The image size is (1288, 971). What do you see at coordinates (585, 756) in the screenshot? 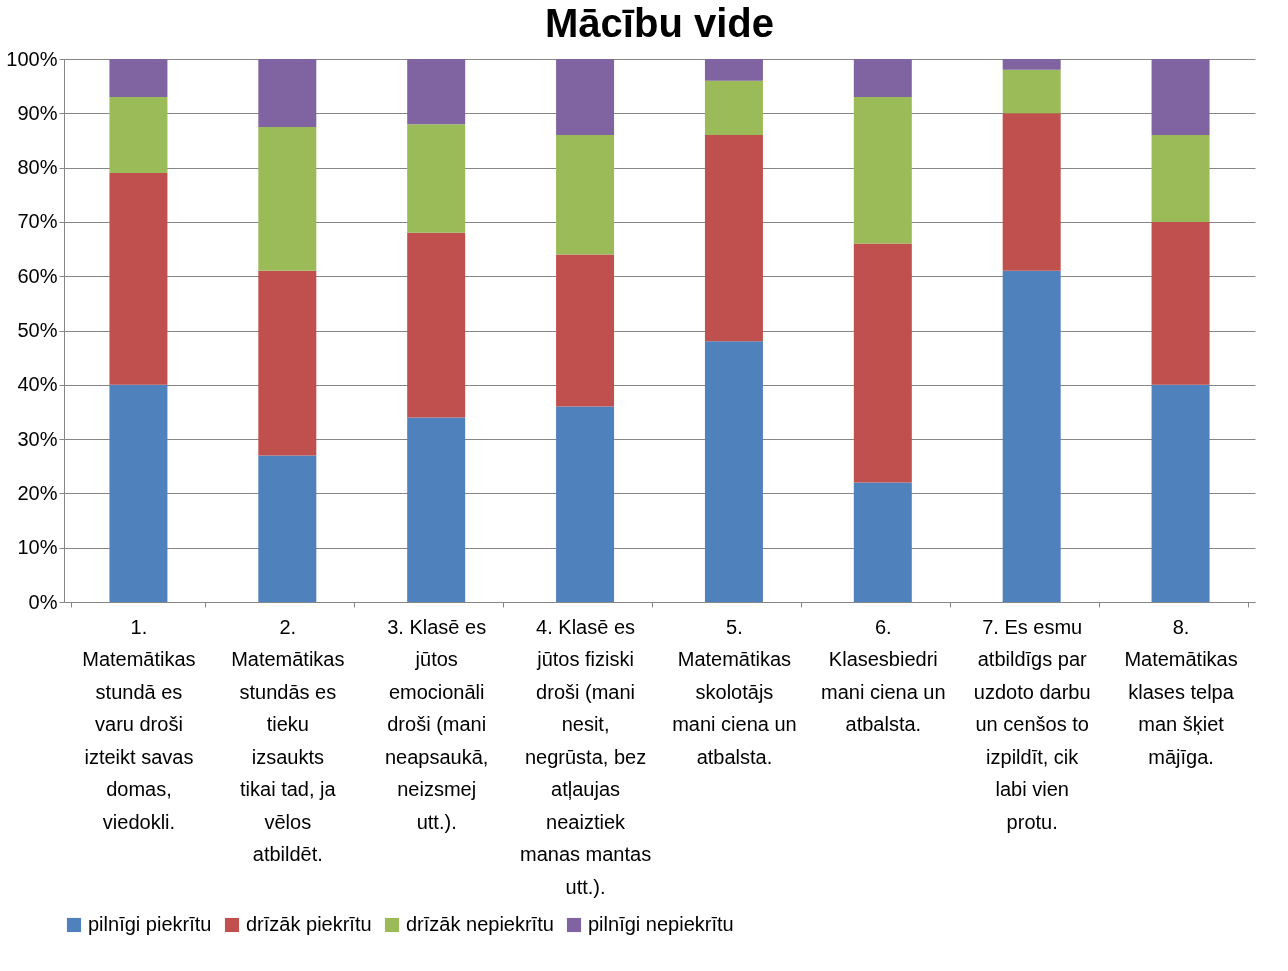
I see `category-label: 4. Klasē es jūtos fiziski droši (mani nesit, negrūsta, bez atļaujas neaiztiek manas mantas utt.).` at bounding box center [585, 756].